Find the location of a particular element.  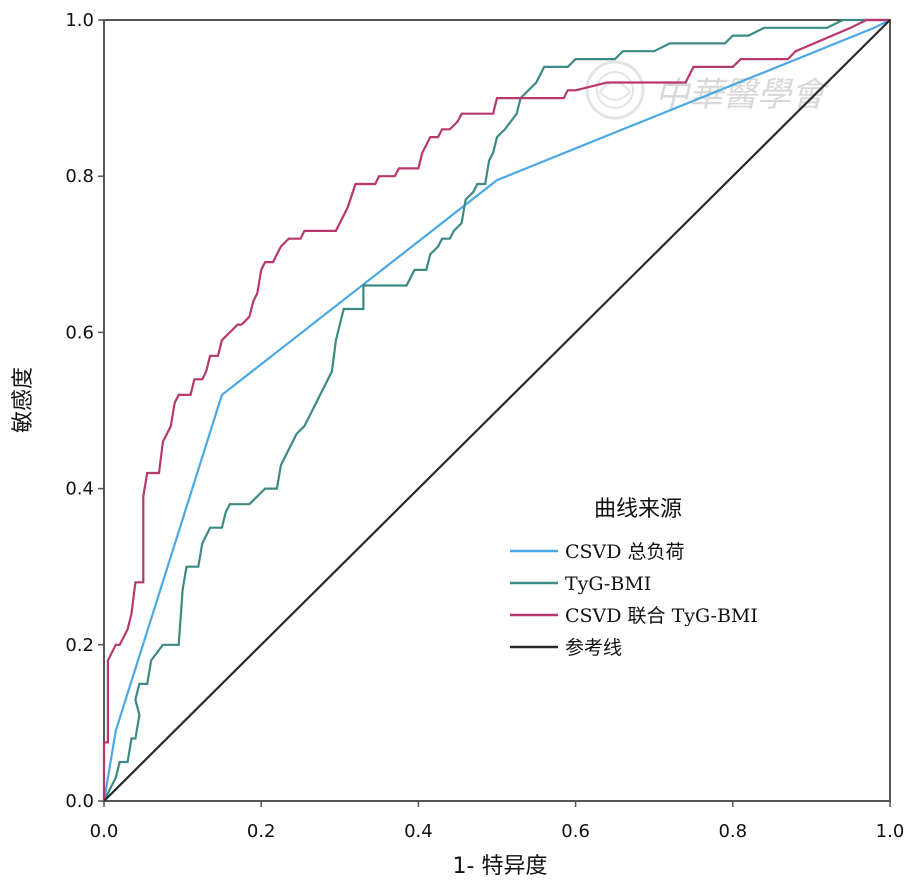

y-tick-label: 0.2 is located at coordinates (79, 645).